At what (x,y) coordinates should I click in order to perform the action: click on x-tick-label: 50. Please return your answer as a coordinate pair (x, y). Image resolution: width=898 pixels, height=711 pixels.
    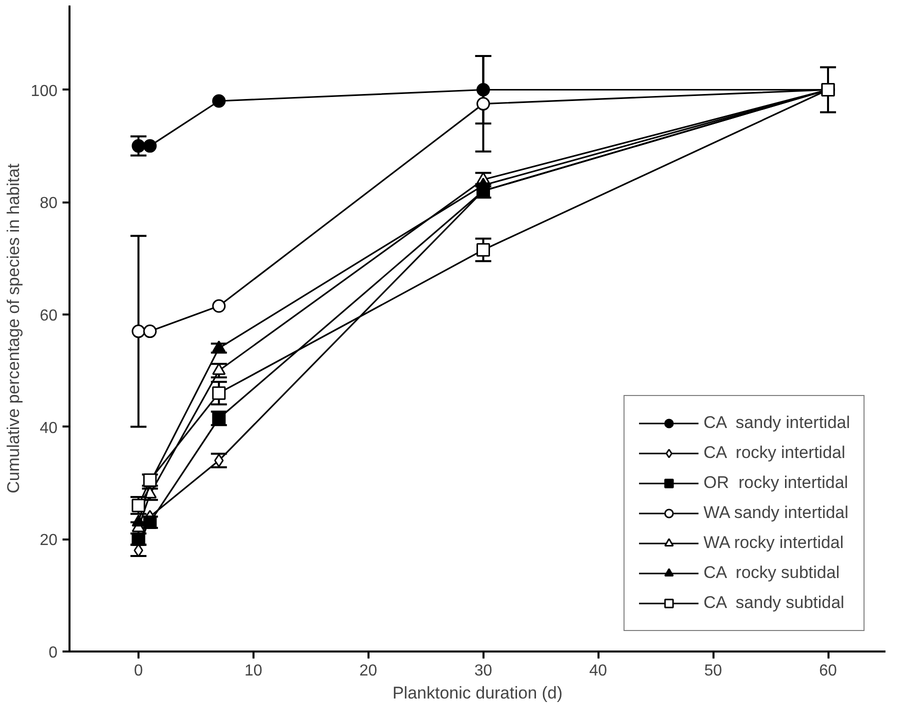
    Looking at the image, I should click on (713, 671).